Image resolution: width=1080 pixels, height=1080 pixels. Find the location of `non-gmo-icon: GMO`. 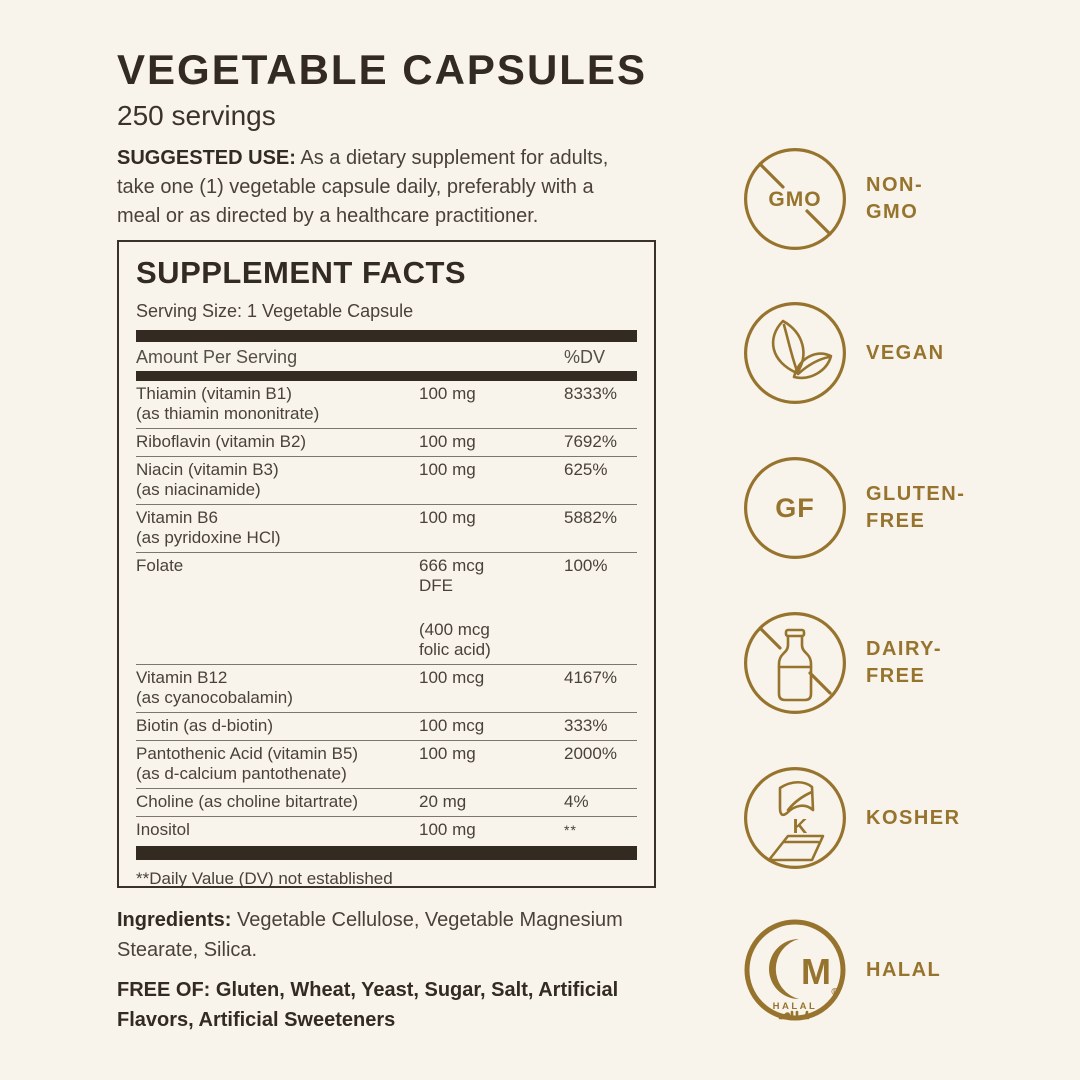

non-gmo-icon: GMO is located at coordinates (795, 199).